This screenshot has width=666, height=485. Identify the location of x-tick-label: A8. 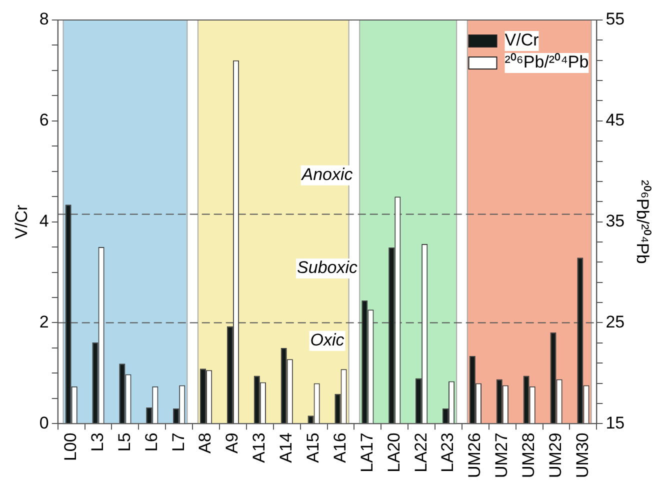
(205, 443).